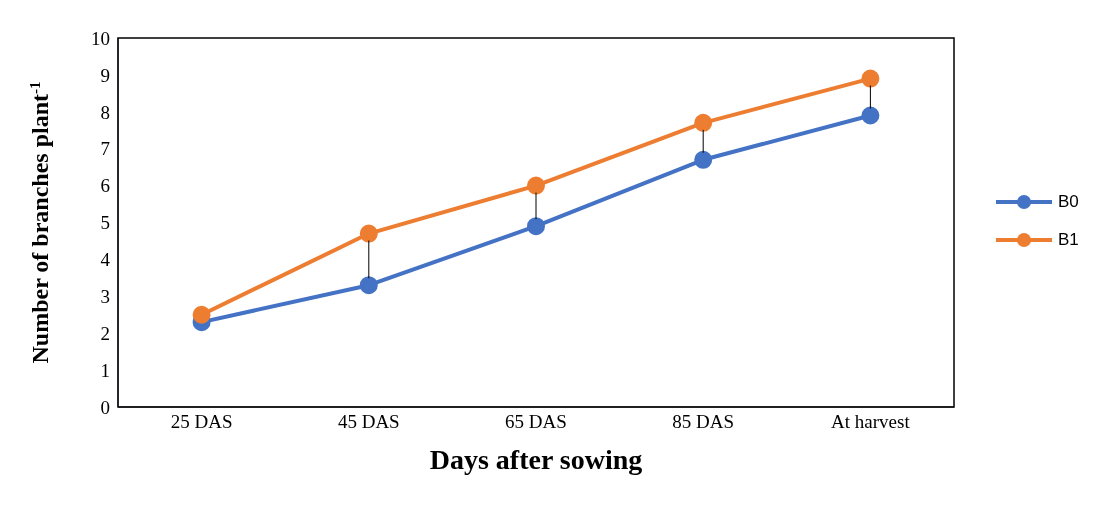 This screenshot has height=505, width=1112. What do you see at coordinates (105, 112) in the screenshot?
I see `y-tick-label: 8` at bounding box center [105, 112].